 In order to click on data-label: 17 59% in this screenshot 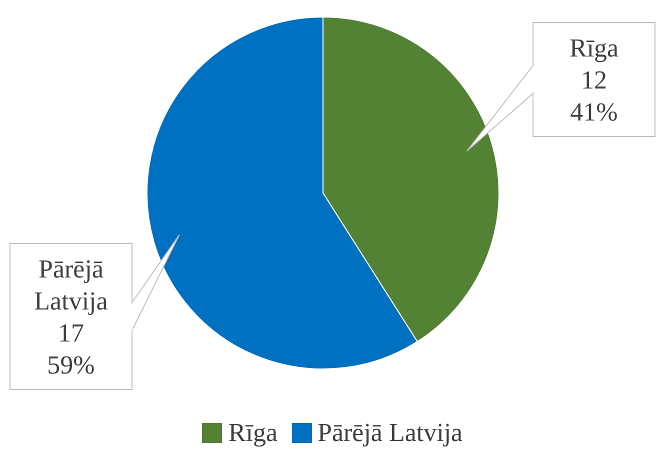, I will do `click(71, 349)`.